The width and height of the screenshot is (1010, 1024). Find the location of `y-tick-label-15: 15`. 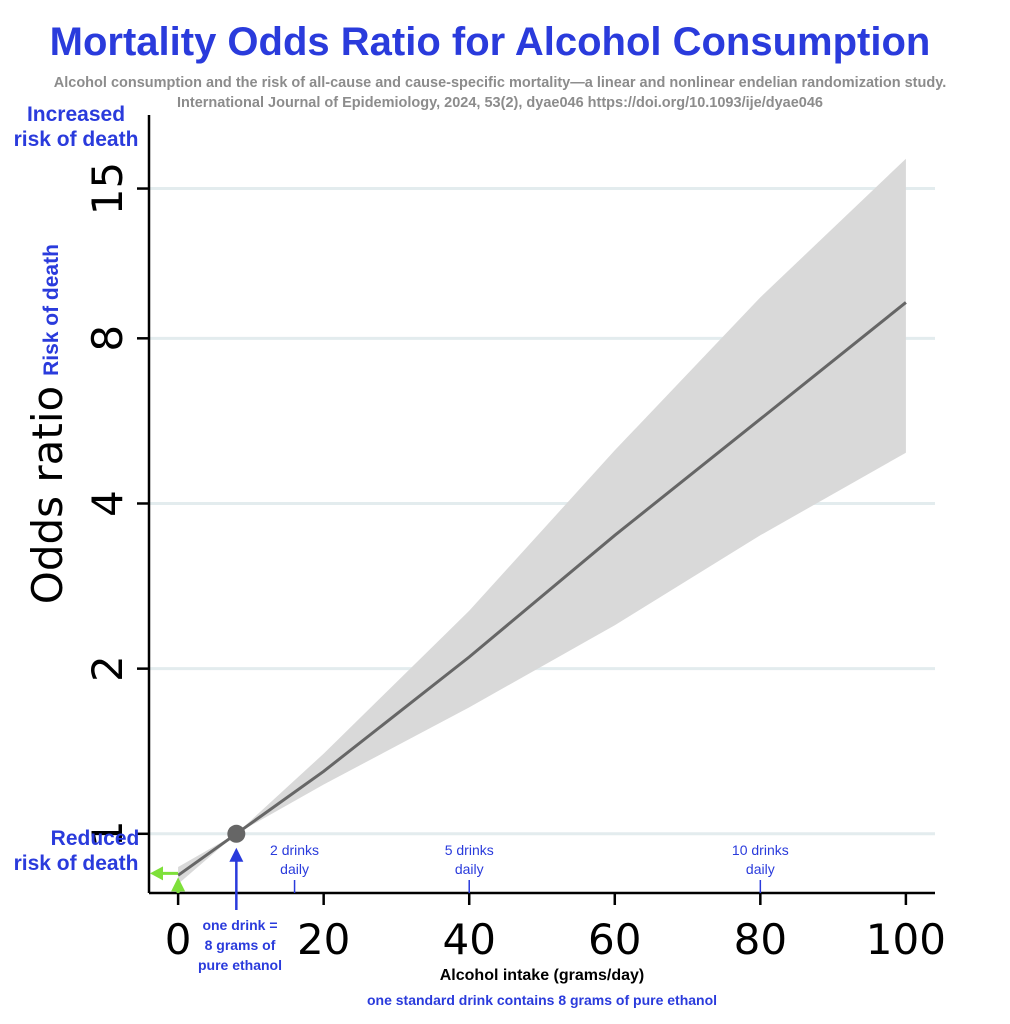

y-tick-label-15: 15 is located at coordinates (107, 188).